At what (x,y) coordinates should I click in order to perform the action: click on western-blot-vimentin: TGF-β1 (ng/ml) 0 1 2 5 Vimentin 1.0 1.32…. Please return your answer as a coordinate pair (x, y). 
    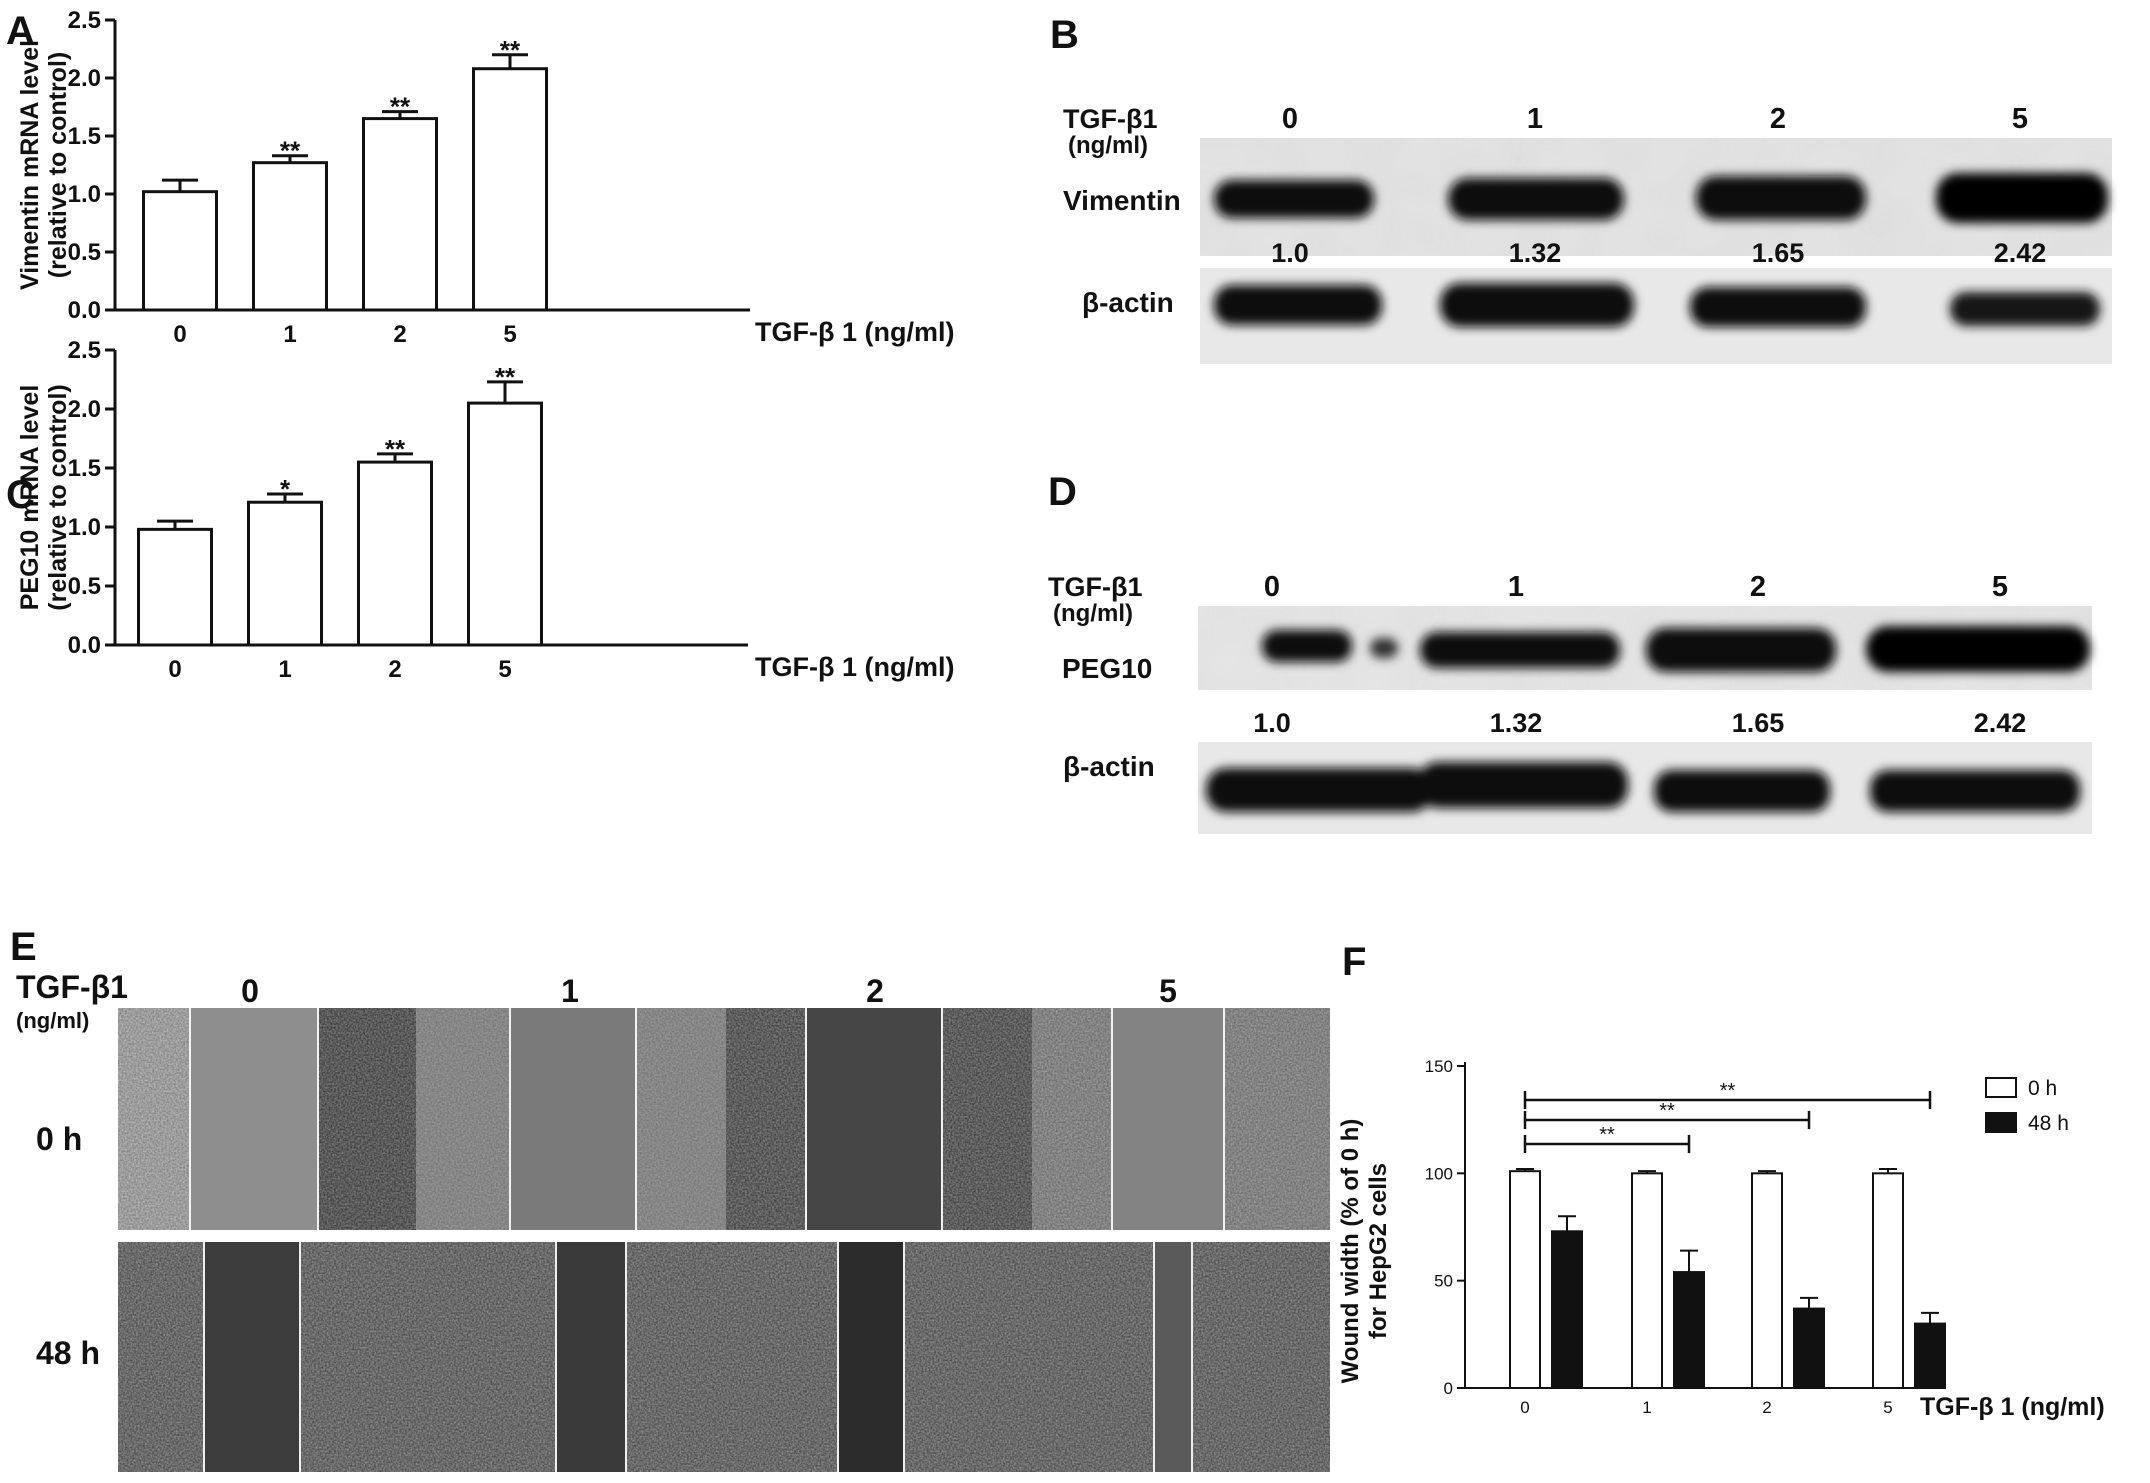
    Looking at the image, I should click on (1587, 233).